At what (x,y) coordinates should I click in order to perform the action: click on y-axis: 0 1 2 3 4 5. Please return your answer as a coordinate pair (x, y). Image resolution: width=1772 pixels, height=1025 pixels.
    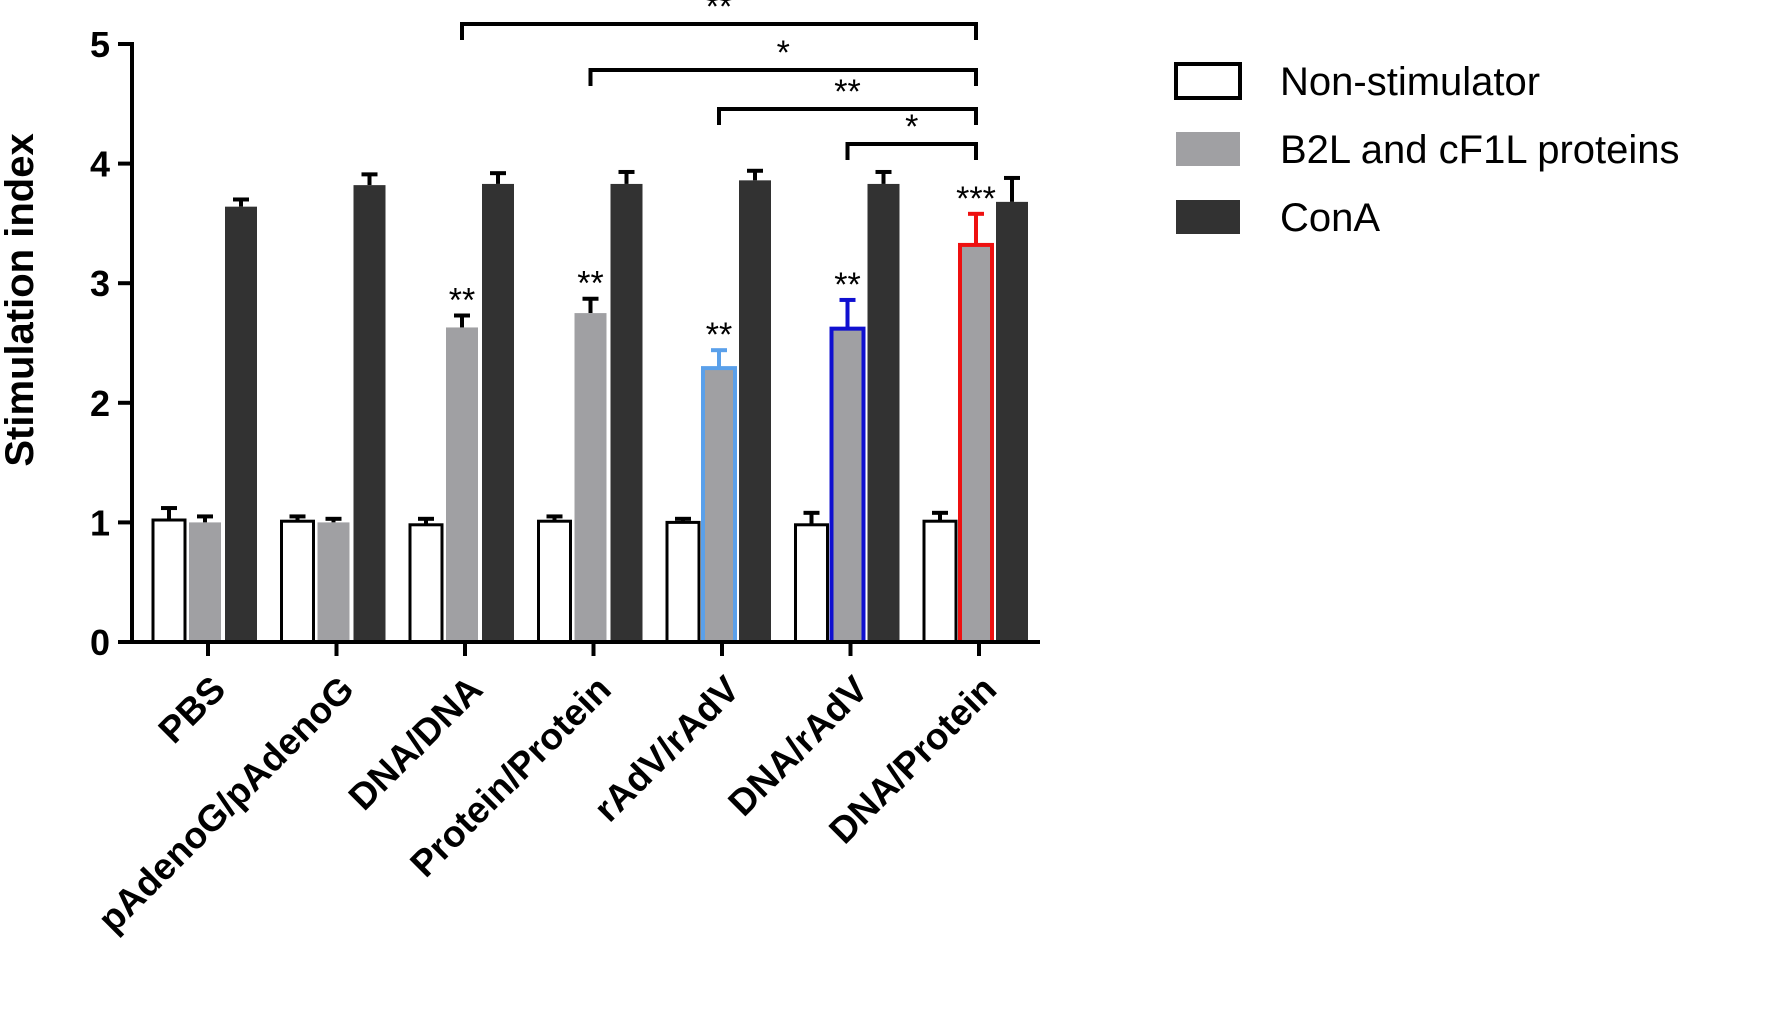
    Looking at the image, I should click on (112, 343).